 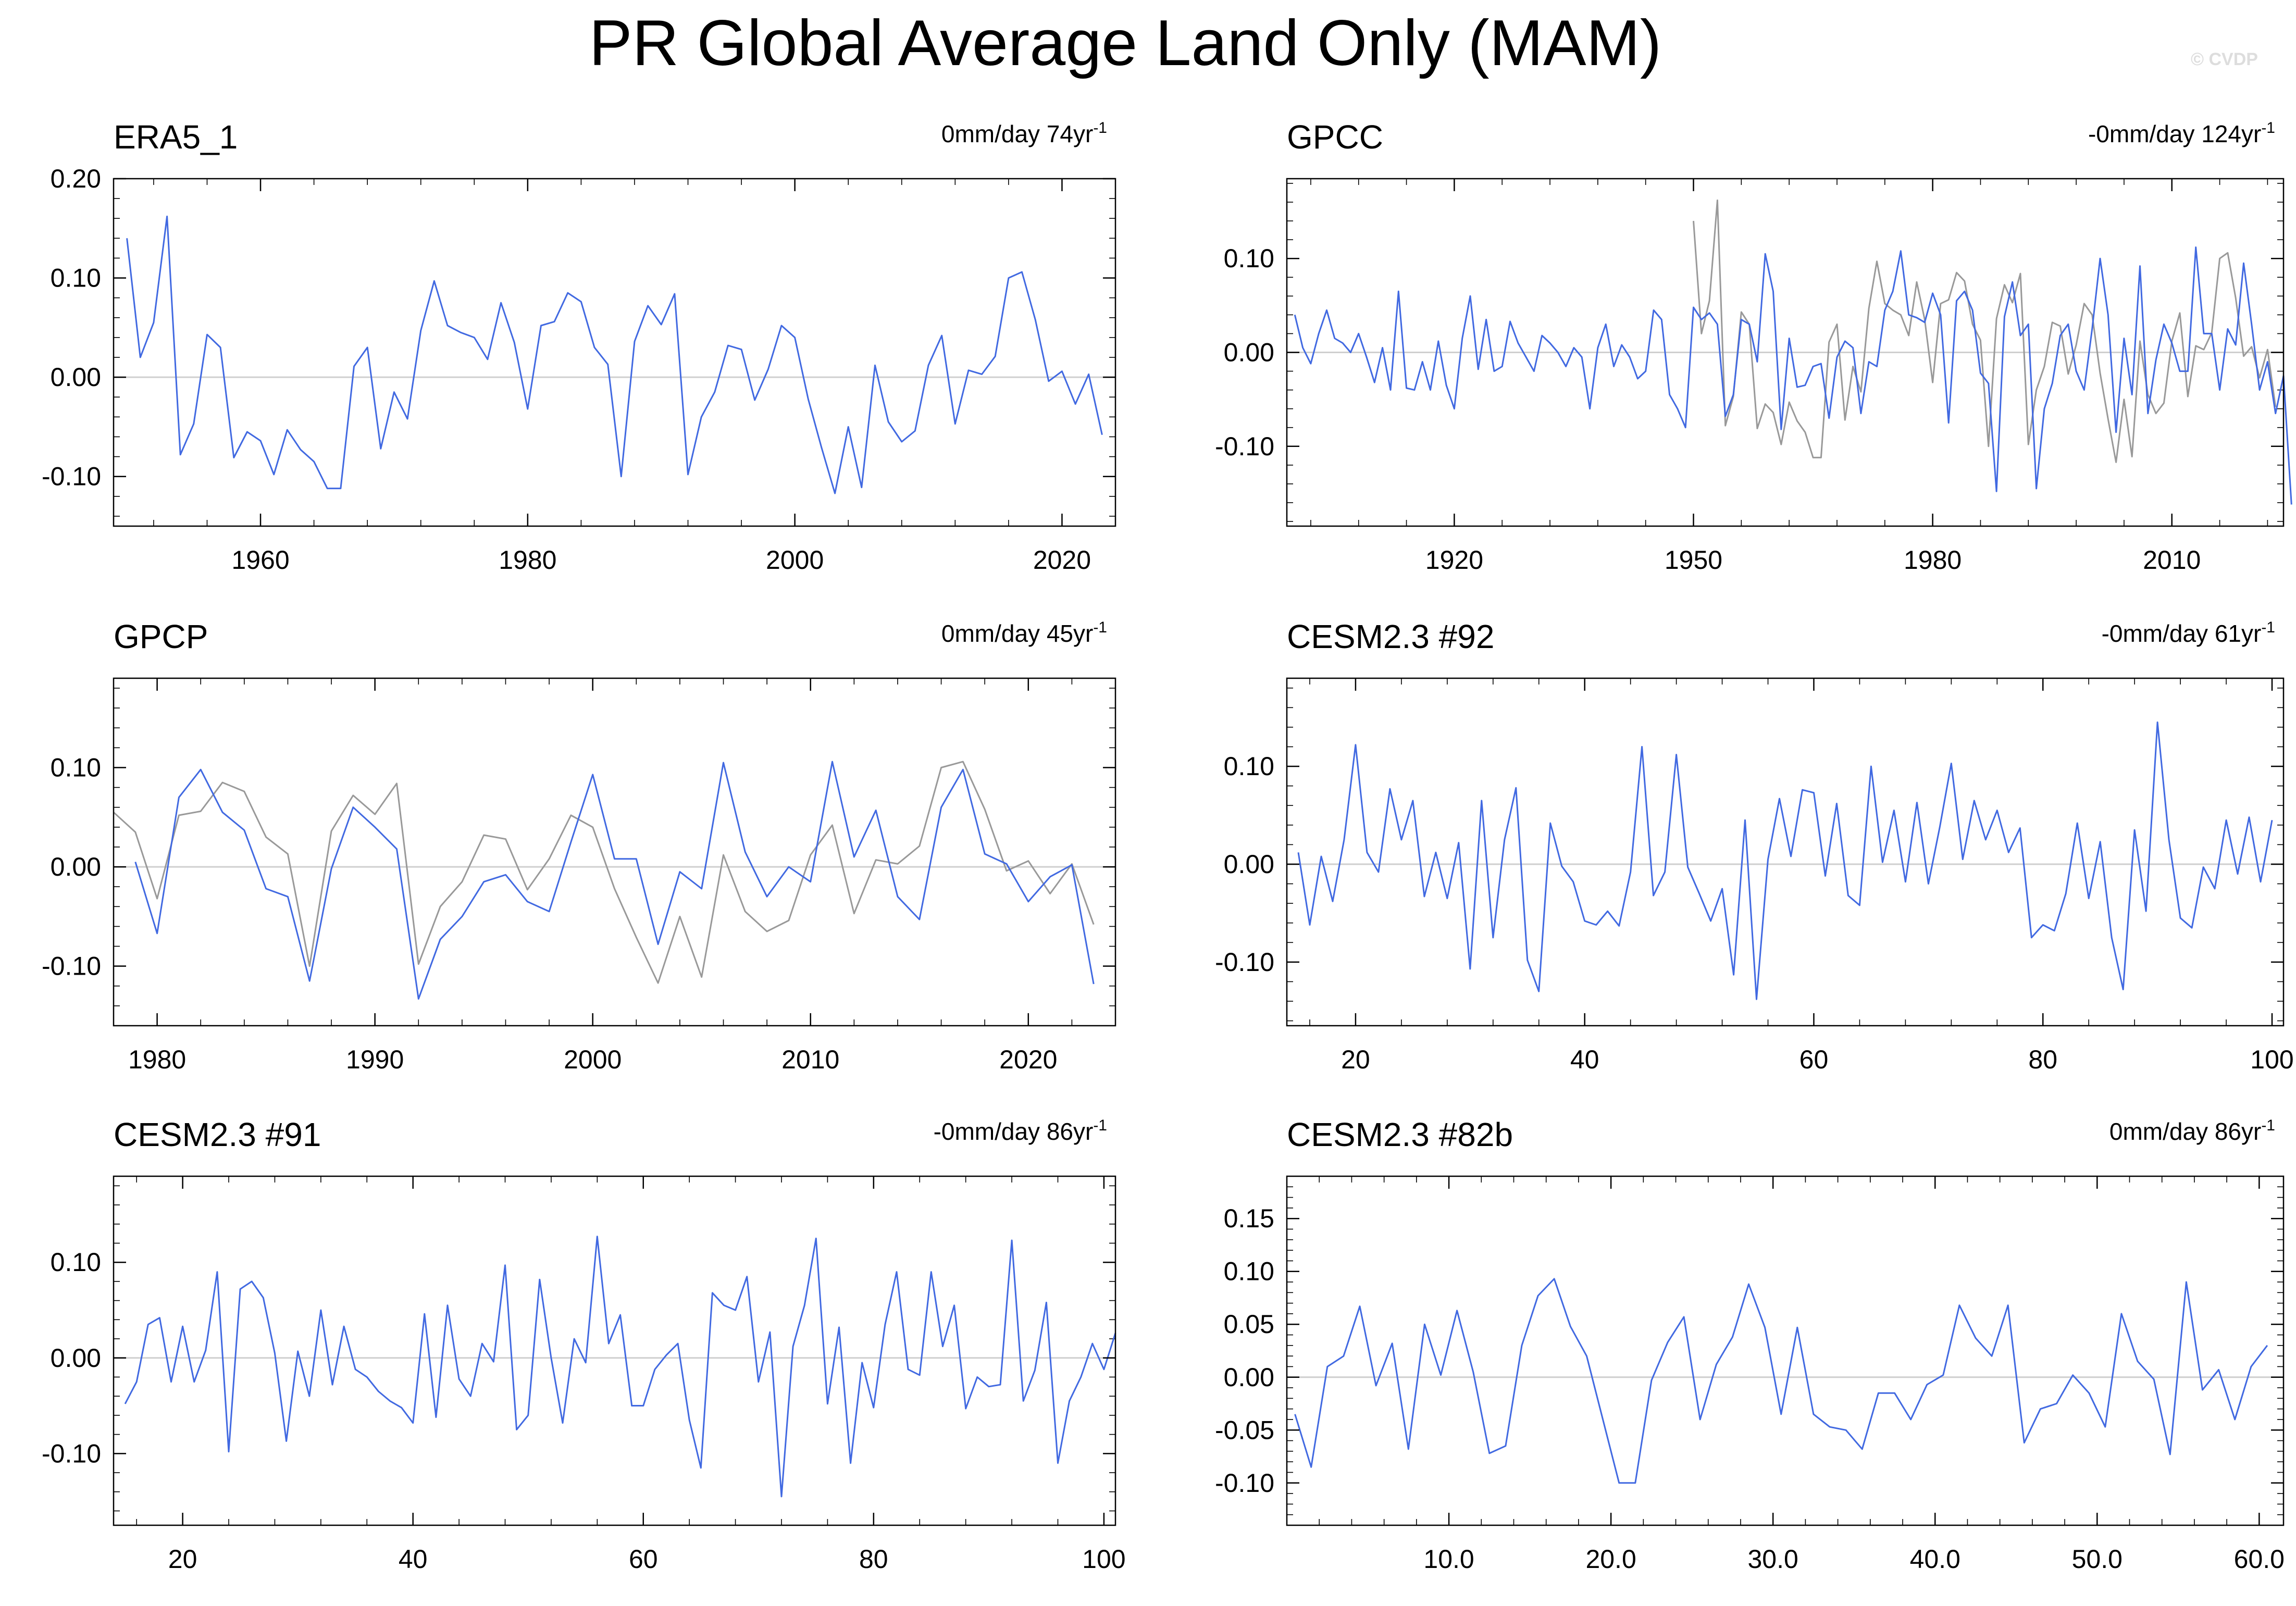 What do you see at coordinates (1454, 560) in the screenshot?
I see `x-tick-label: 1920` at bounding box center [1454, 560].